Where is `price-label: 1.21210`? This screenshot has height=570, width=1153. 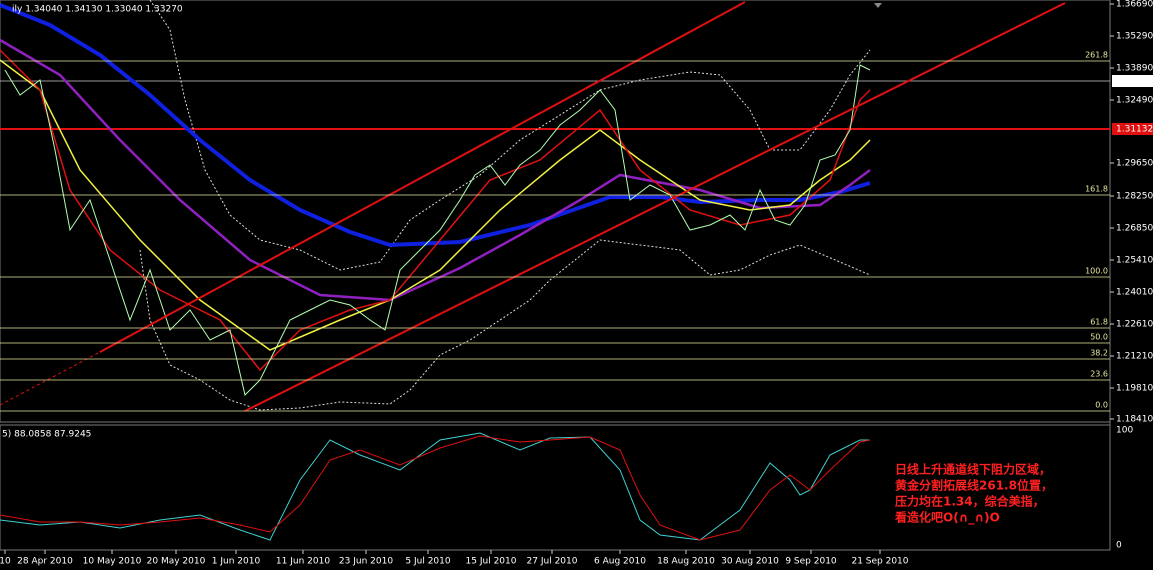
price-label: 1.21210 is located at coordinates (1134, 357).